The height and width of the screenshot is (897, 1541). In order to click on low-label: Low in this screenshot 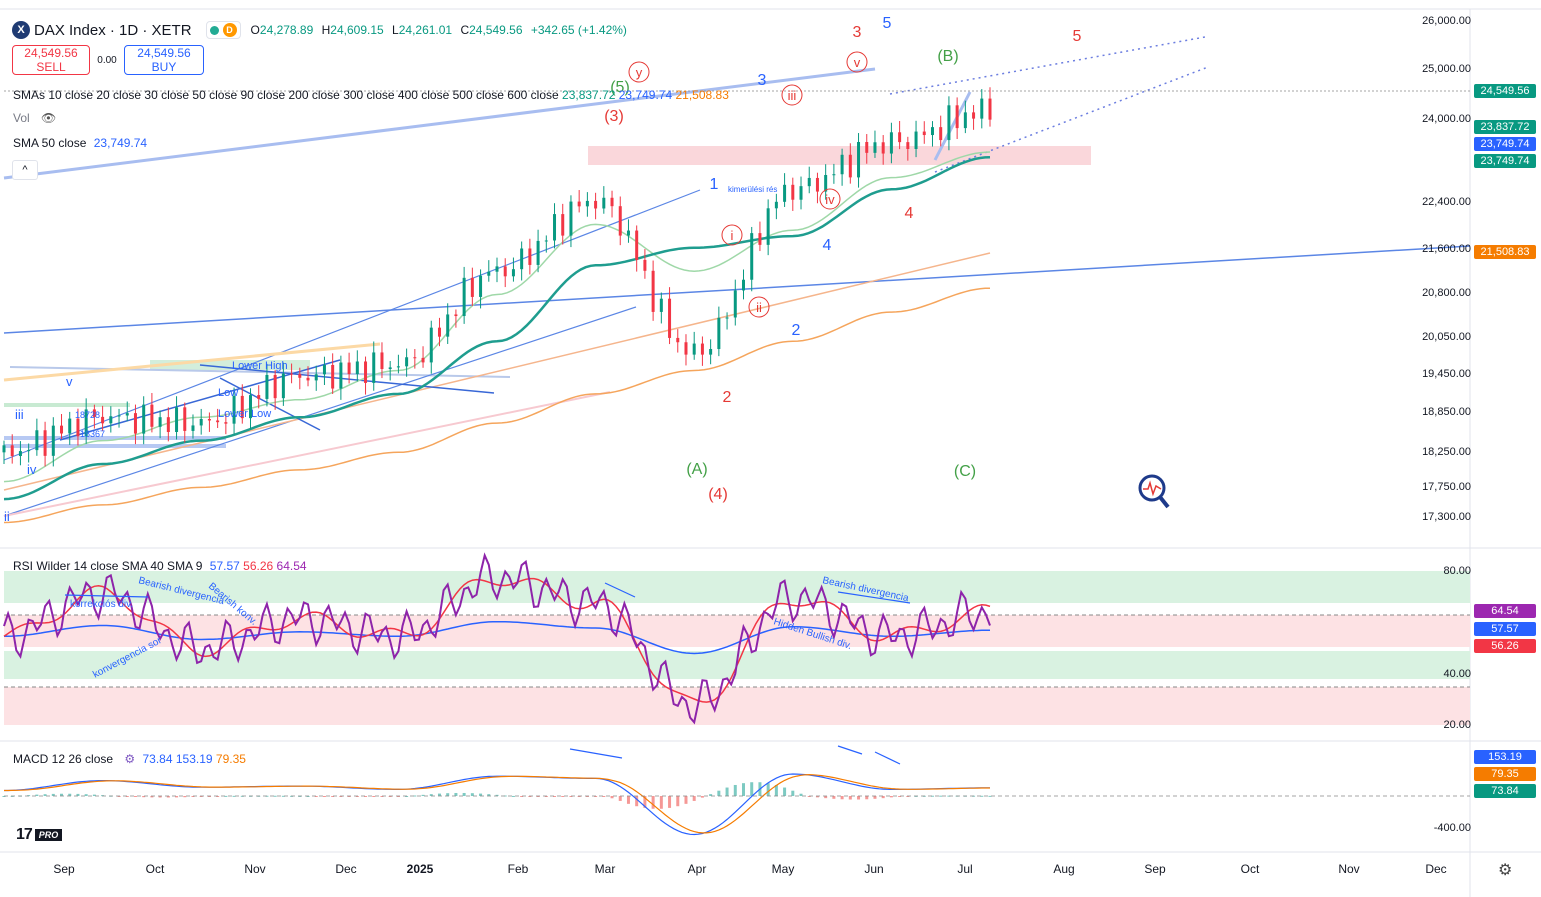, I will do `click(228, 393)`.